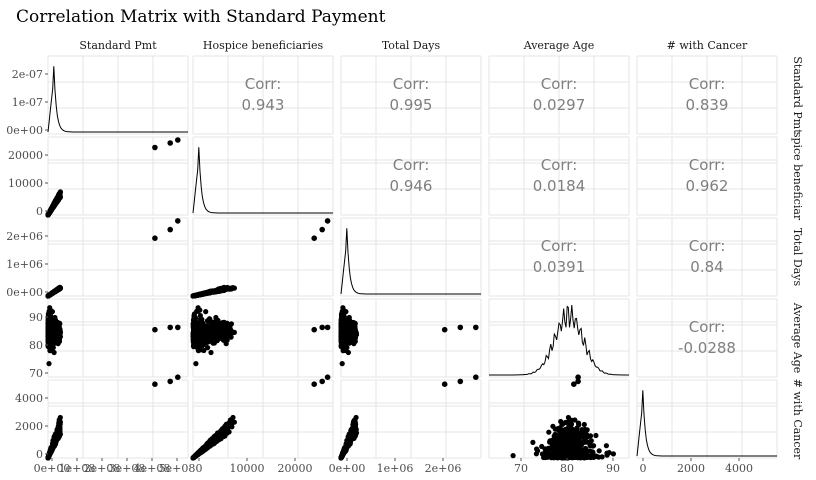  What do you see at coordinates (39, 454) in the screenshot?
I see `y-tick-label: 0` at bounding box center [39, 454].